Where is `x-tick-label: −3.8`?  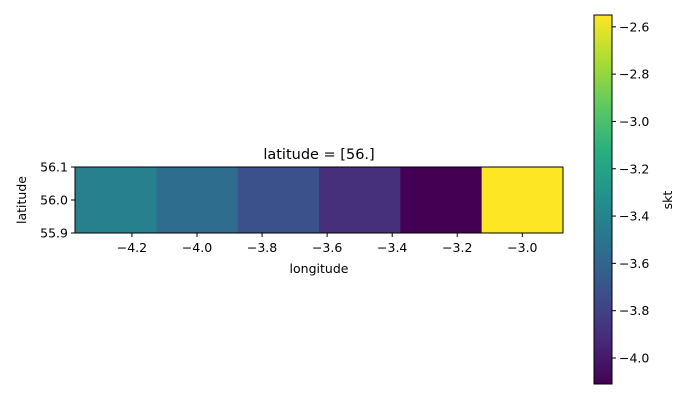 x-tick-label: −3.8 is located at coordinates (262, 247).